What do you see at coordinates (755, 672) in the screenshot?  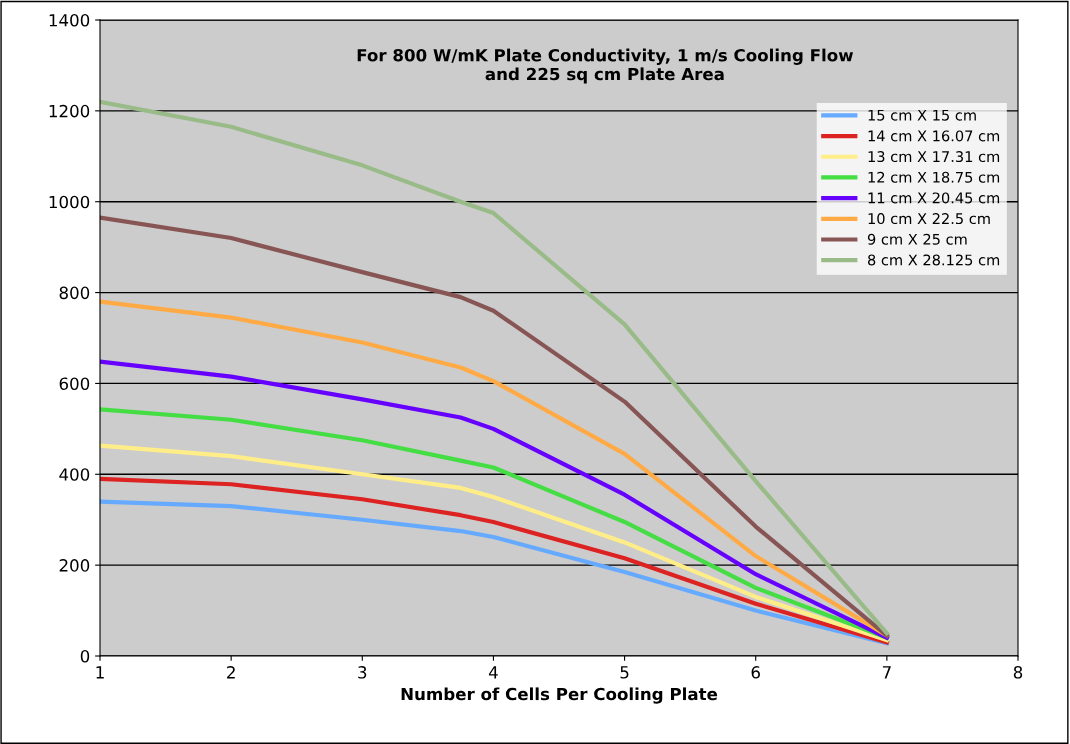 I see `x-tick-label: 6` at bounding box center [755, 672].